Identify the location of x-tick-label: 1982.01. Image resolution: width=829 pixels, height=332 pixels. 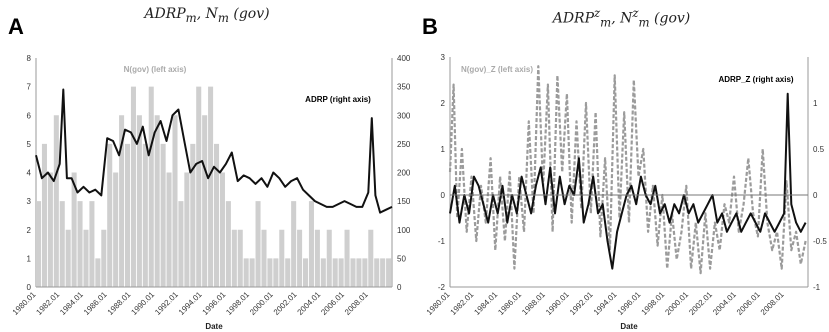
(462, 303).